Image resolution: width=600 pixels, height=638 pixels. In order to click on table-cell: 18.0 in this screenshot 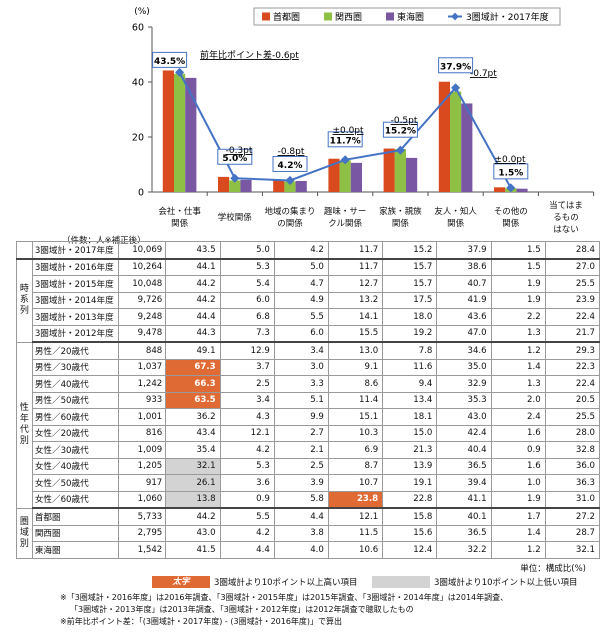, I will do `click(410, 317)`.